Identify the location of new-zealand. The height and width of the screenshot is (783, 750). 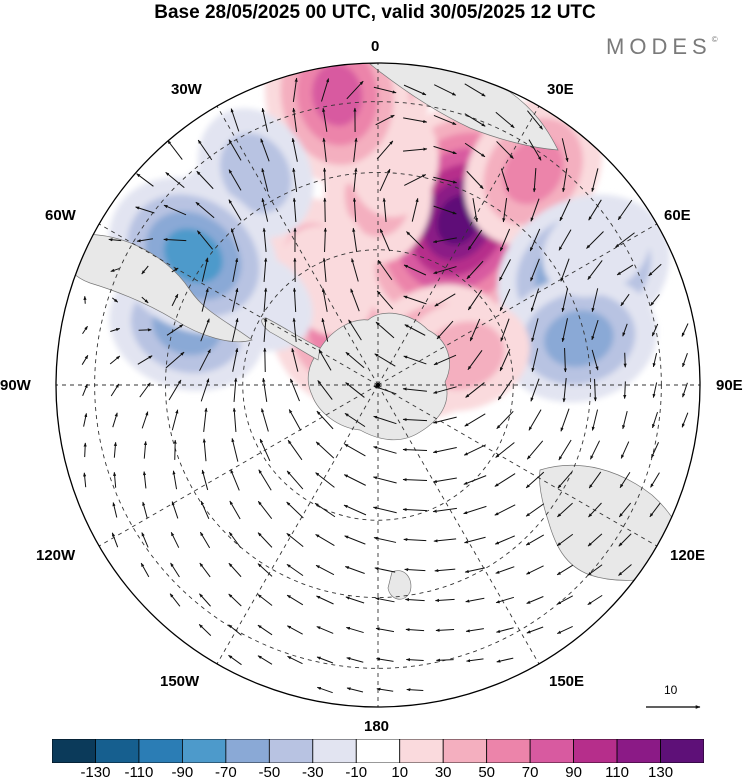
(399, 585).